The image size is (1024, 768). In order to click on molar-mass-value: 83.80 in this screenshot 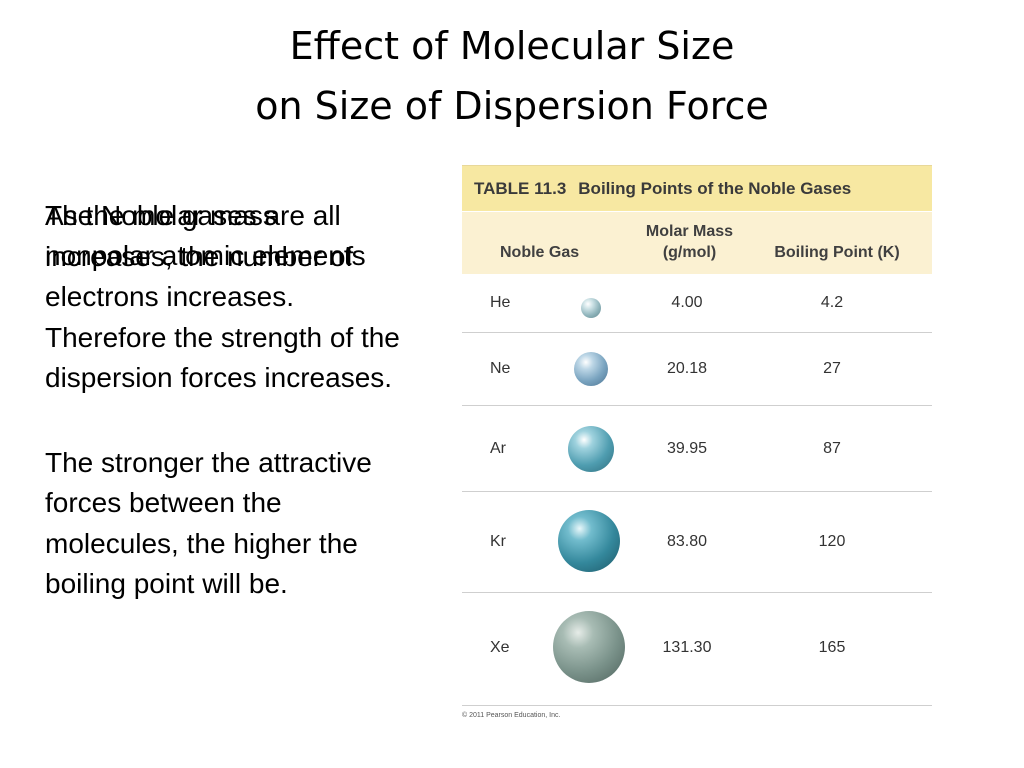, I will do `click(687, 541)`.